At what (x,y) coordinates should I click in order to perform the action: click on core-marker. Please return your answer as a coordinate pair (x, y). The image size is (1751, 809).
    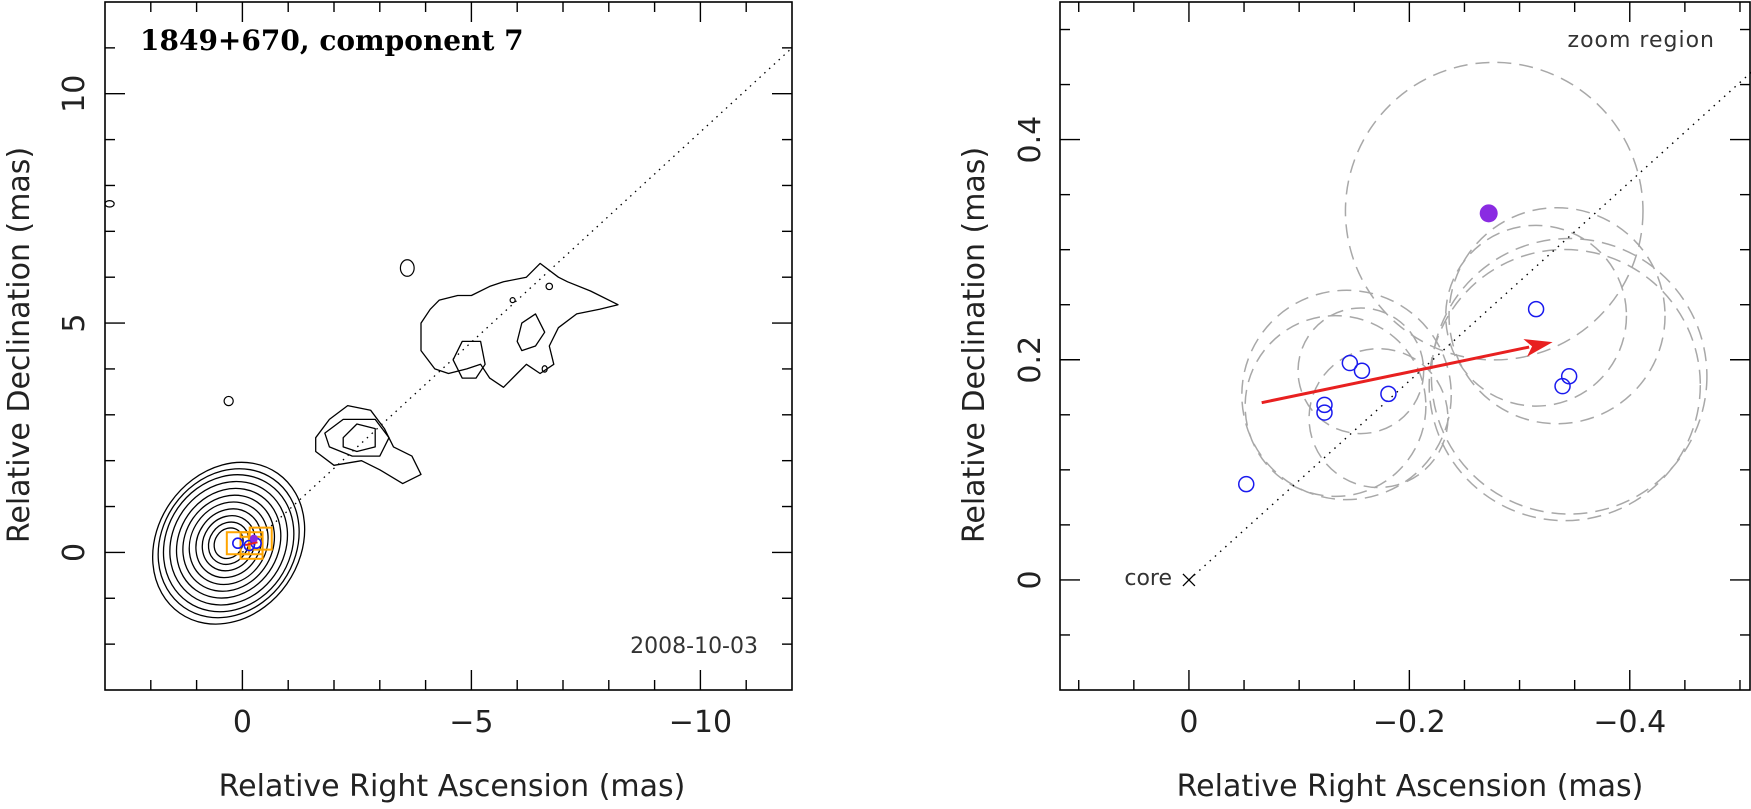
    Looking at the image, I should click on (1189, 580).